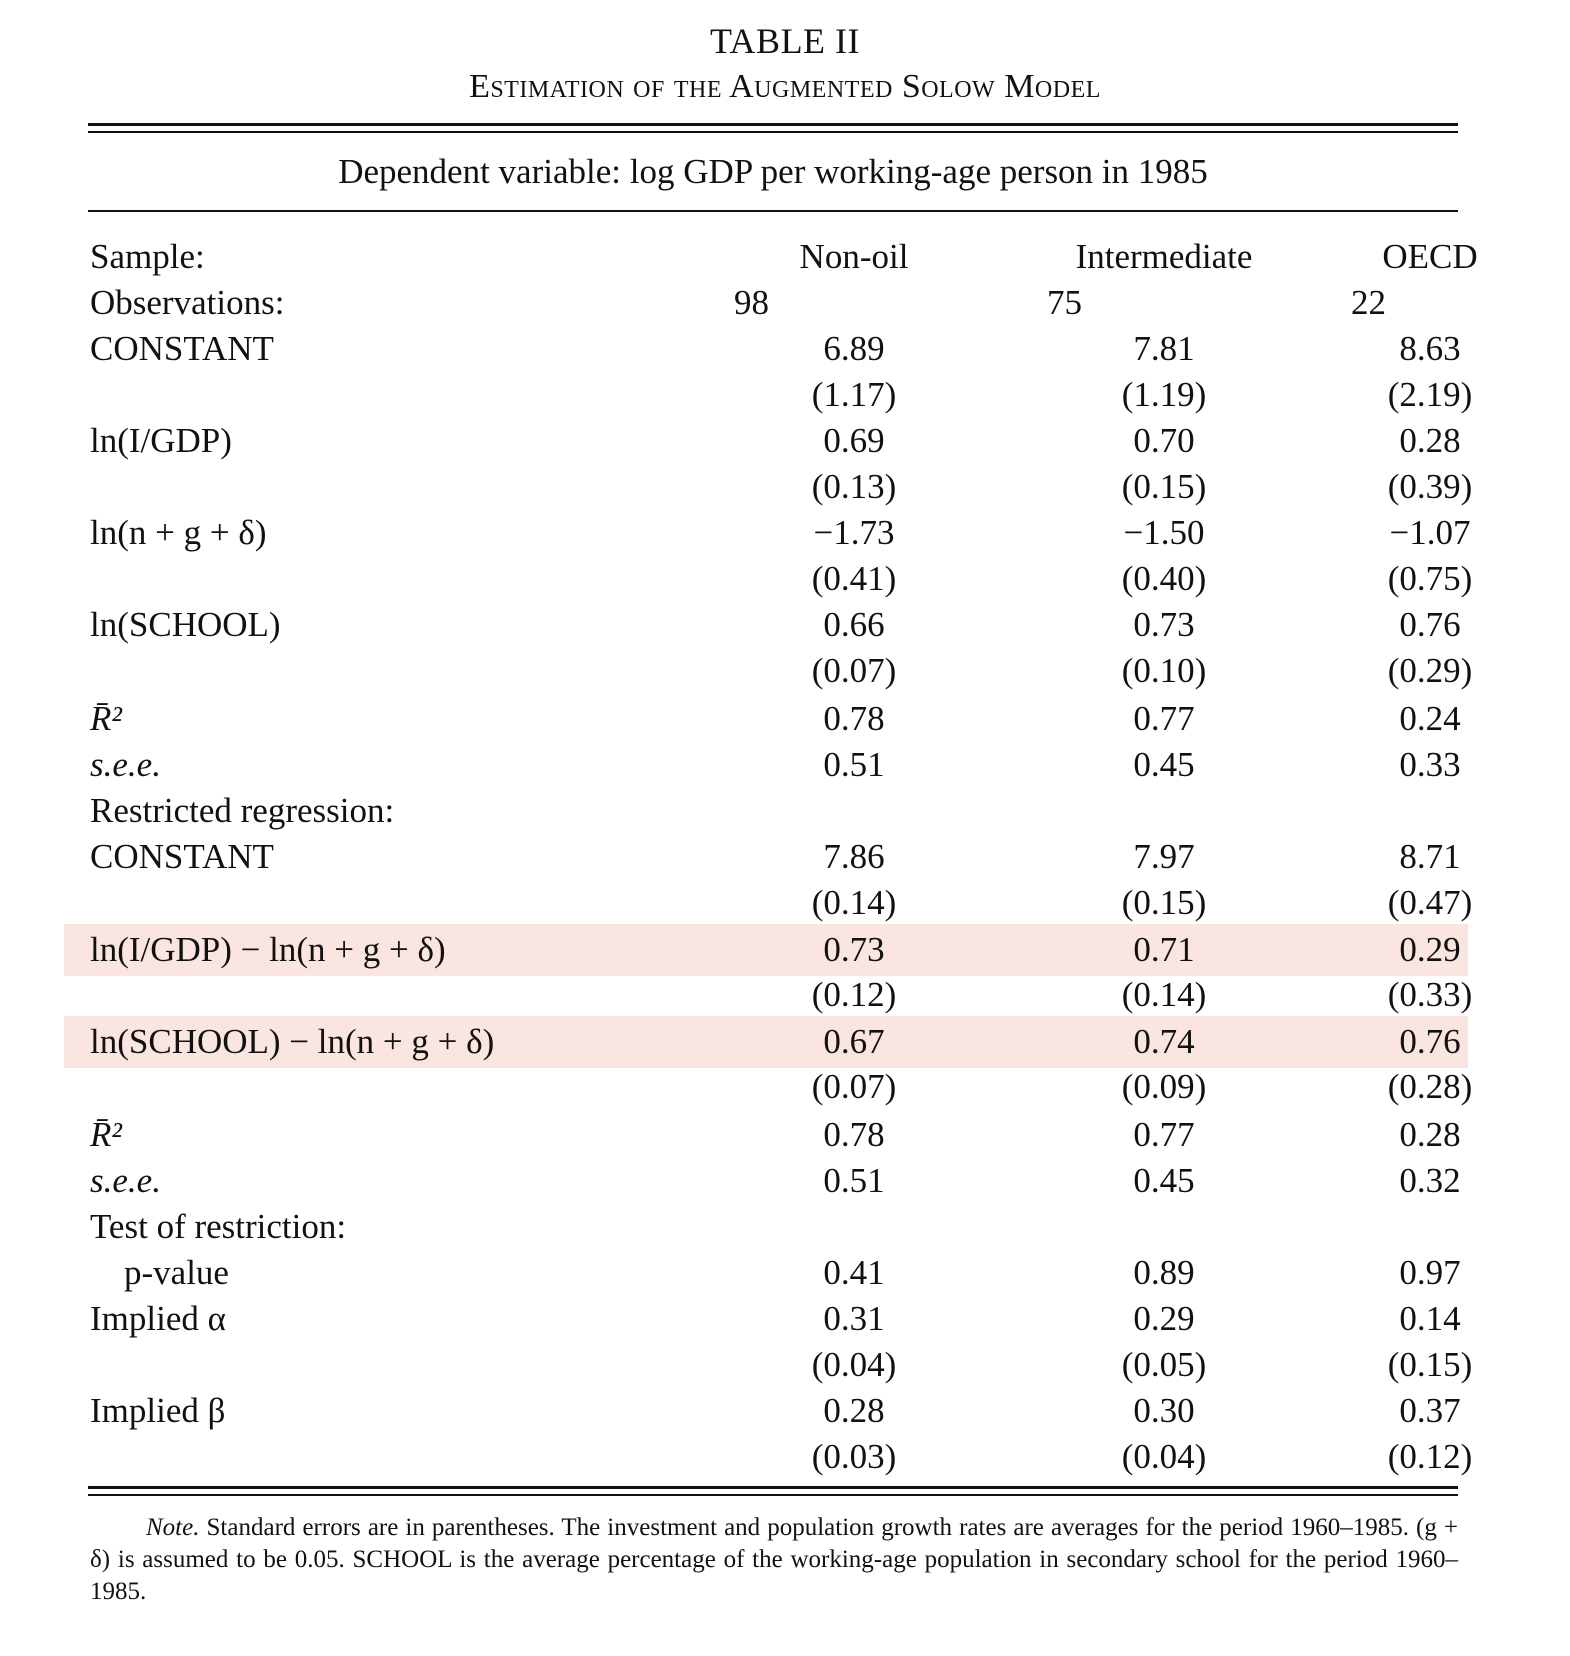 Image resolution: width=1570 pixels, height=1656 pixels. What do you see at coordinates (854, 394) in the screenshot?
I see `cell-non-oil: (1.17)` at bounding box center [854, 394].